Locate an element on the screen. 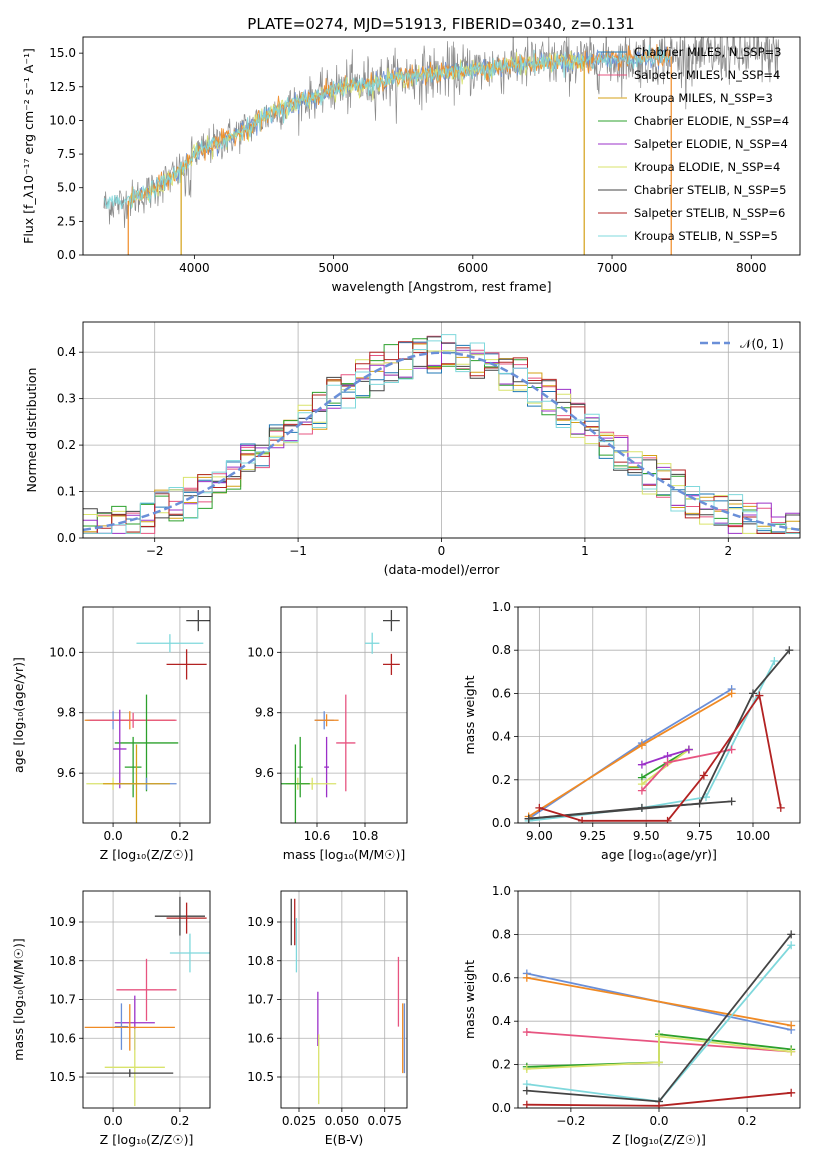  x-tick-label: 8000 is located at coordinates (751, 268).